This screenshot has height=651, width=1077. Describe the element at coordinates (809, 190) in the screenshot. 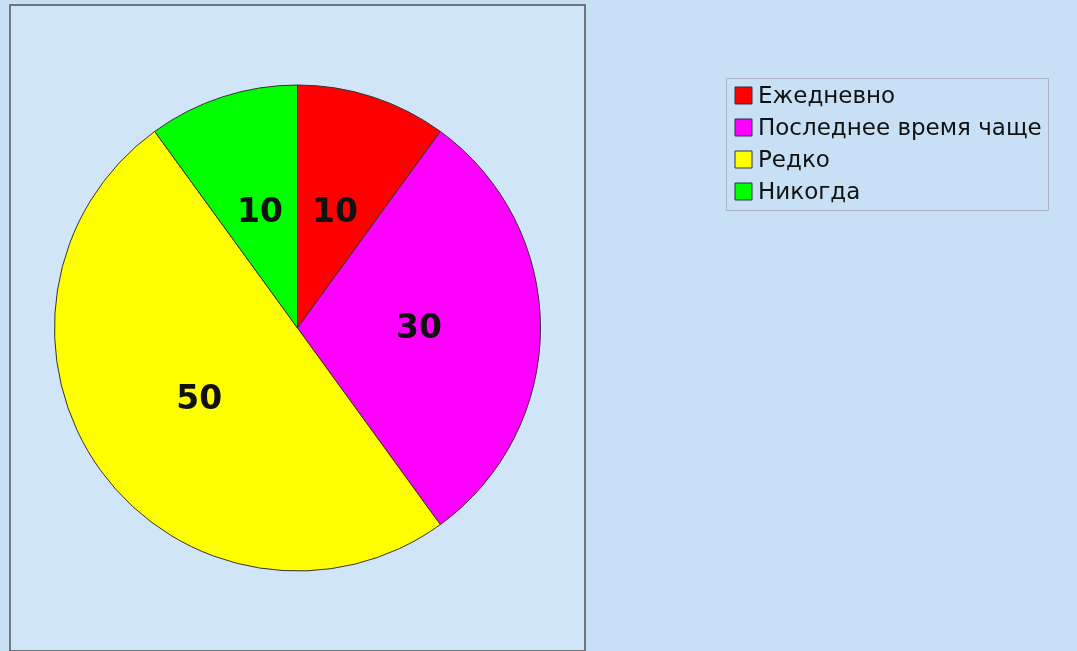

I see `legend-label: Никогда` at that location.